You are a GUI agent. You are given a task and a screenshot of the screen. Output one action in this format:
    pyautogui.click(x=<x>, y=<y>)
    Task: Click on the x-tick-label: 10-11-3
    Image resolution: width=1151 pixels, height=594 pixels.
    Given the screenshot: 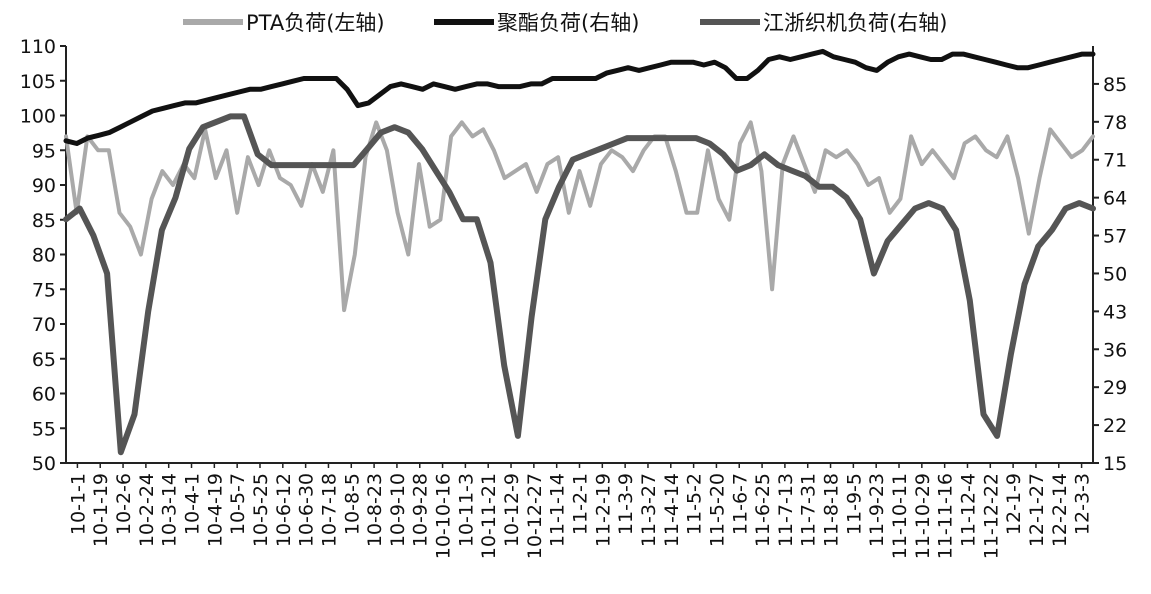 What is the action you would take?
    pyautogui.click(x=466, y=510)
    